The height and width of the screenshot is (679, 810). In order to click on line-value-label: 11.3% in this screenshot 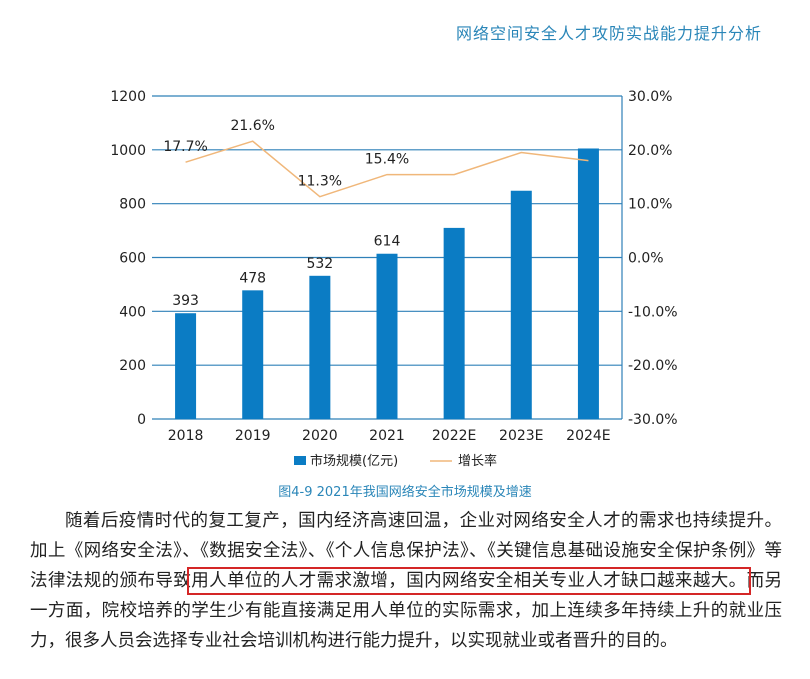, I will do `click(320, 182)`.